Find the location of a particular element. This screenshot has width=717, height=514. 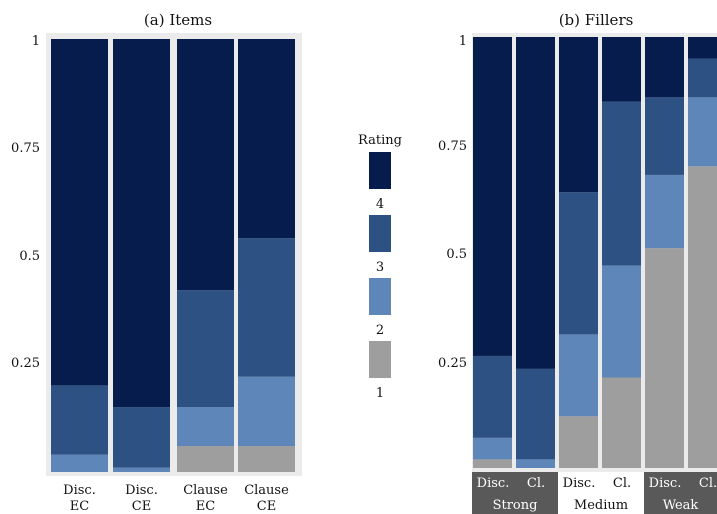

panel-items-y-ticks: 0.25 0.5 0.75 1 is located at coordinates (25, 202).